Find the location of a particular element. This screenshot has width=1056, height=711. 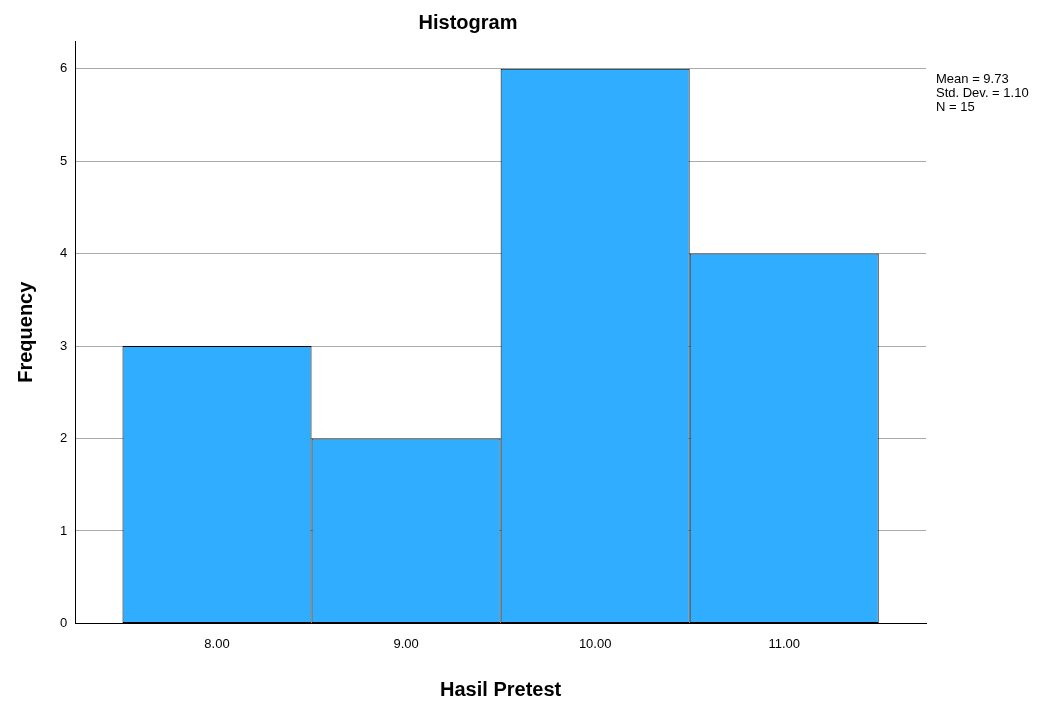

x-tick-label: 9.00 is located at coordinates (406, 643).